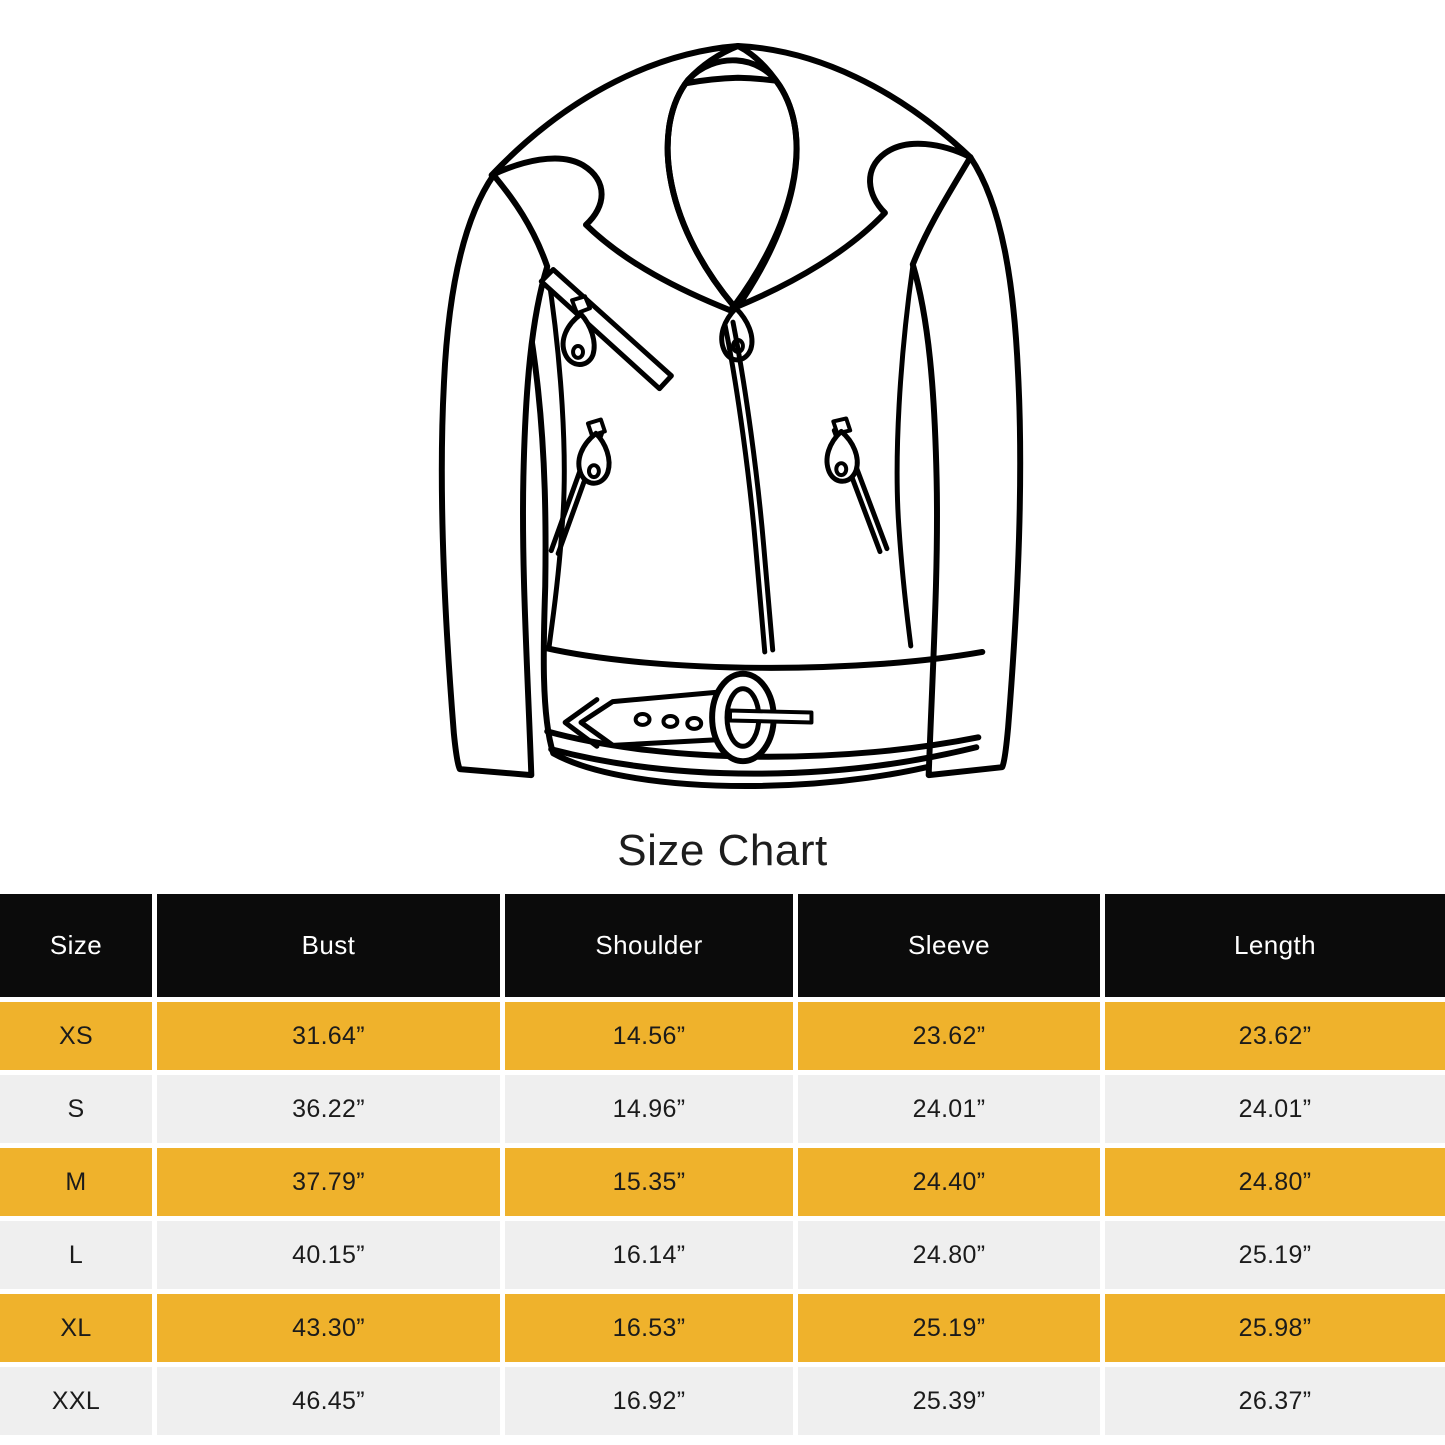 The width and height of the screenshot is (1445, 1445). I want to click on cell-m-shoulder: 15.35”, so click(649, 1182).